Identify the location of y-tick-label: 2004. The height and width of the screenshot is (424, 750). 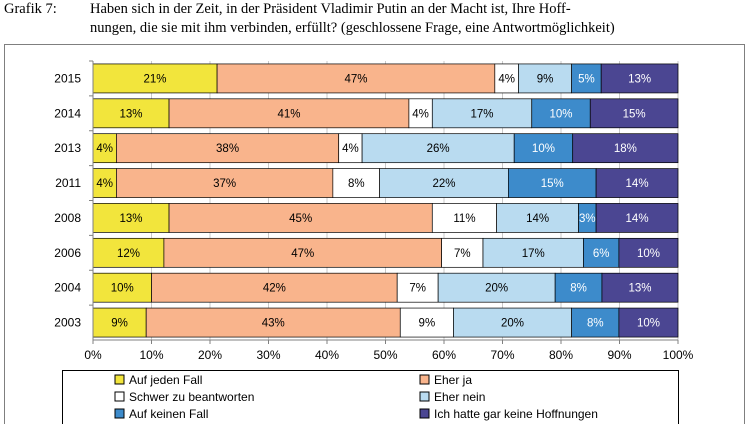
(67, 288).